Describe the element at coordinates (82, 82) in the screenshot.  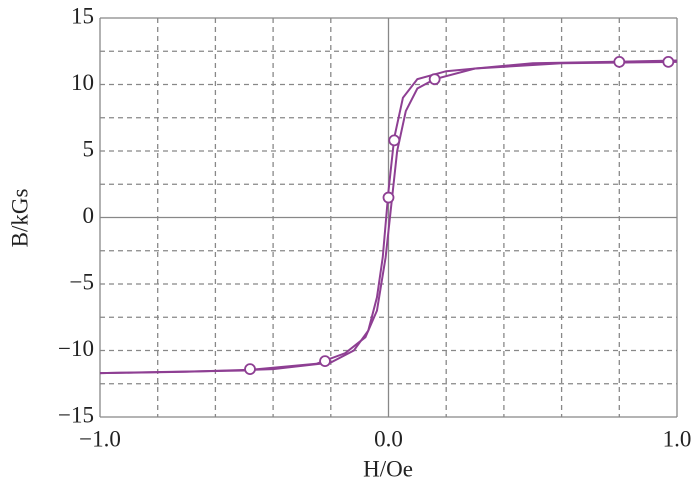
I see `y-tick-label: 10` at that location.